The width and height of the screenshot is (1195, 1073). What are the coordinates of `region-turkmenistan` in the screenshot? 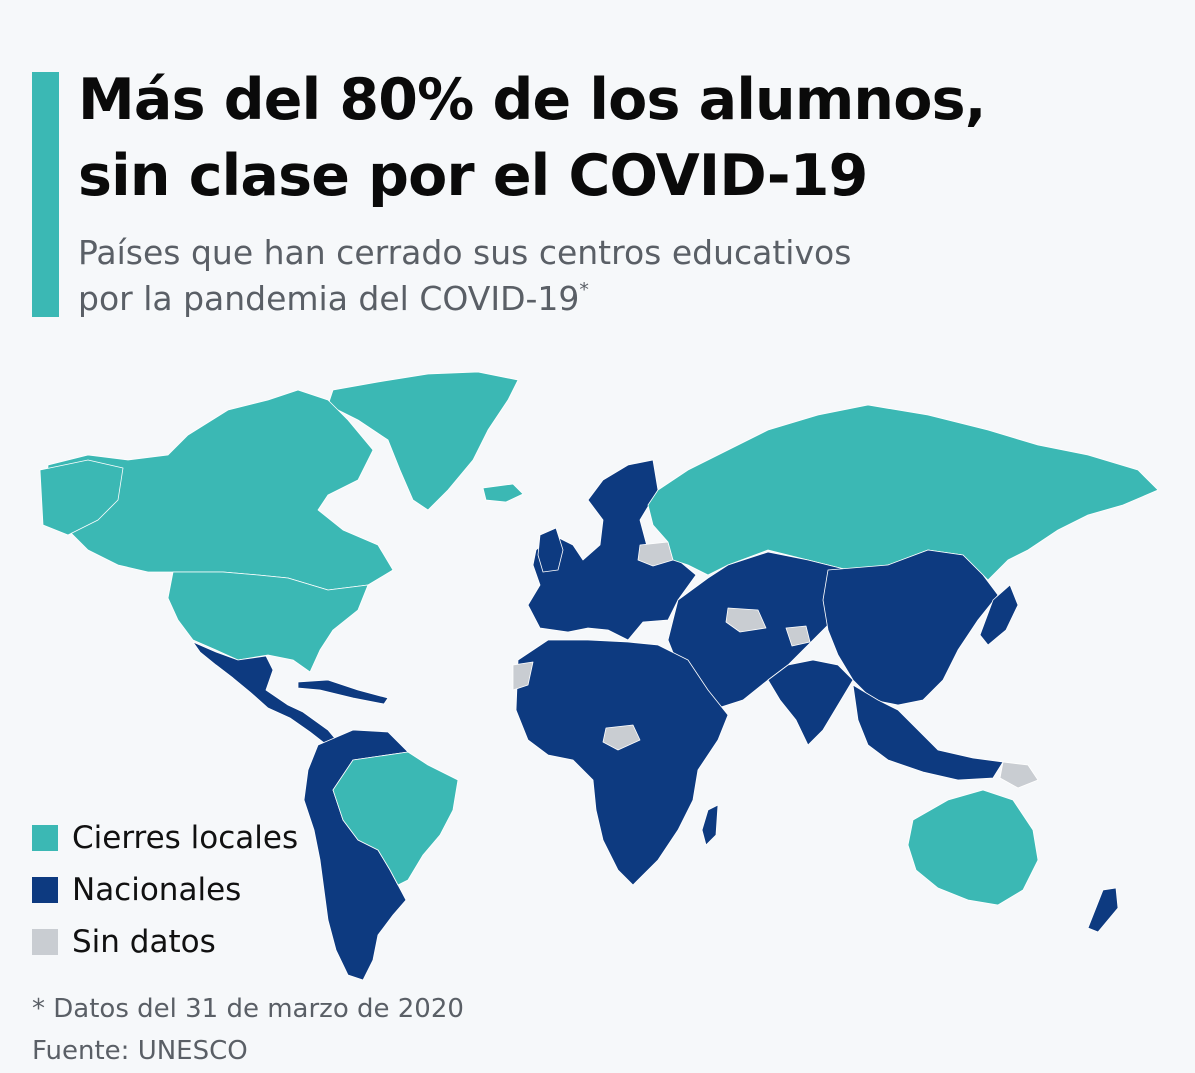 It's located at (746, 620).